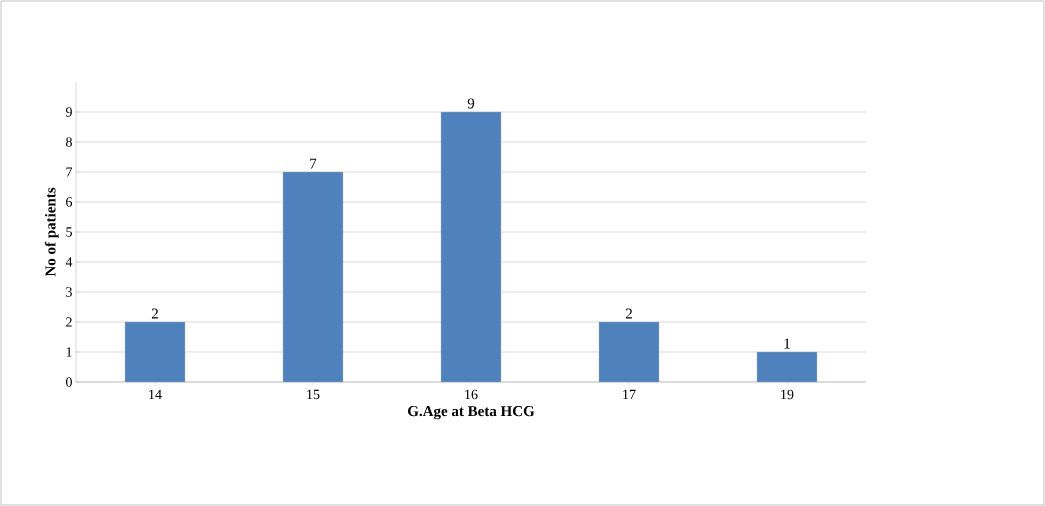 The height and width of the screenshot is (506, 1045). What do you see at coordinates (471, 394) in the screenshot?
I see `x-tick-label: 16` at bounding box center [471, 394].